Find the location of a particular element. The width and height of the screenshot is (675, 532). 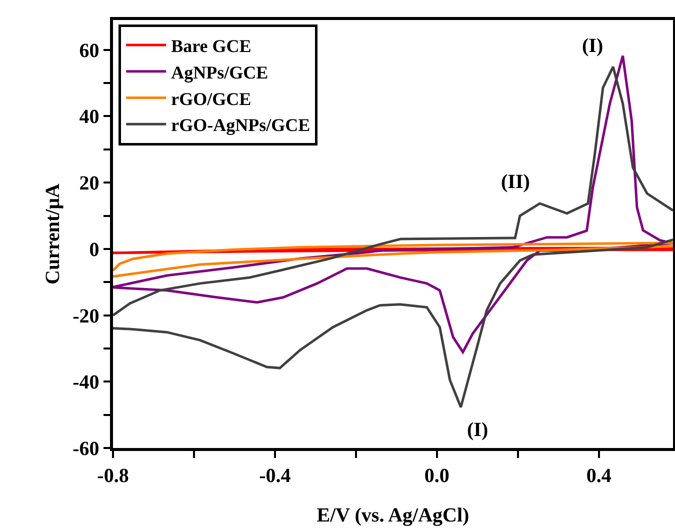

x-tick-label: -0.8 is located at coordinates (113, 475).